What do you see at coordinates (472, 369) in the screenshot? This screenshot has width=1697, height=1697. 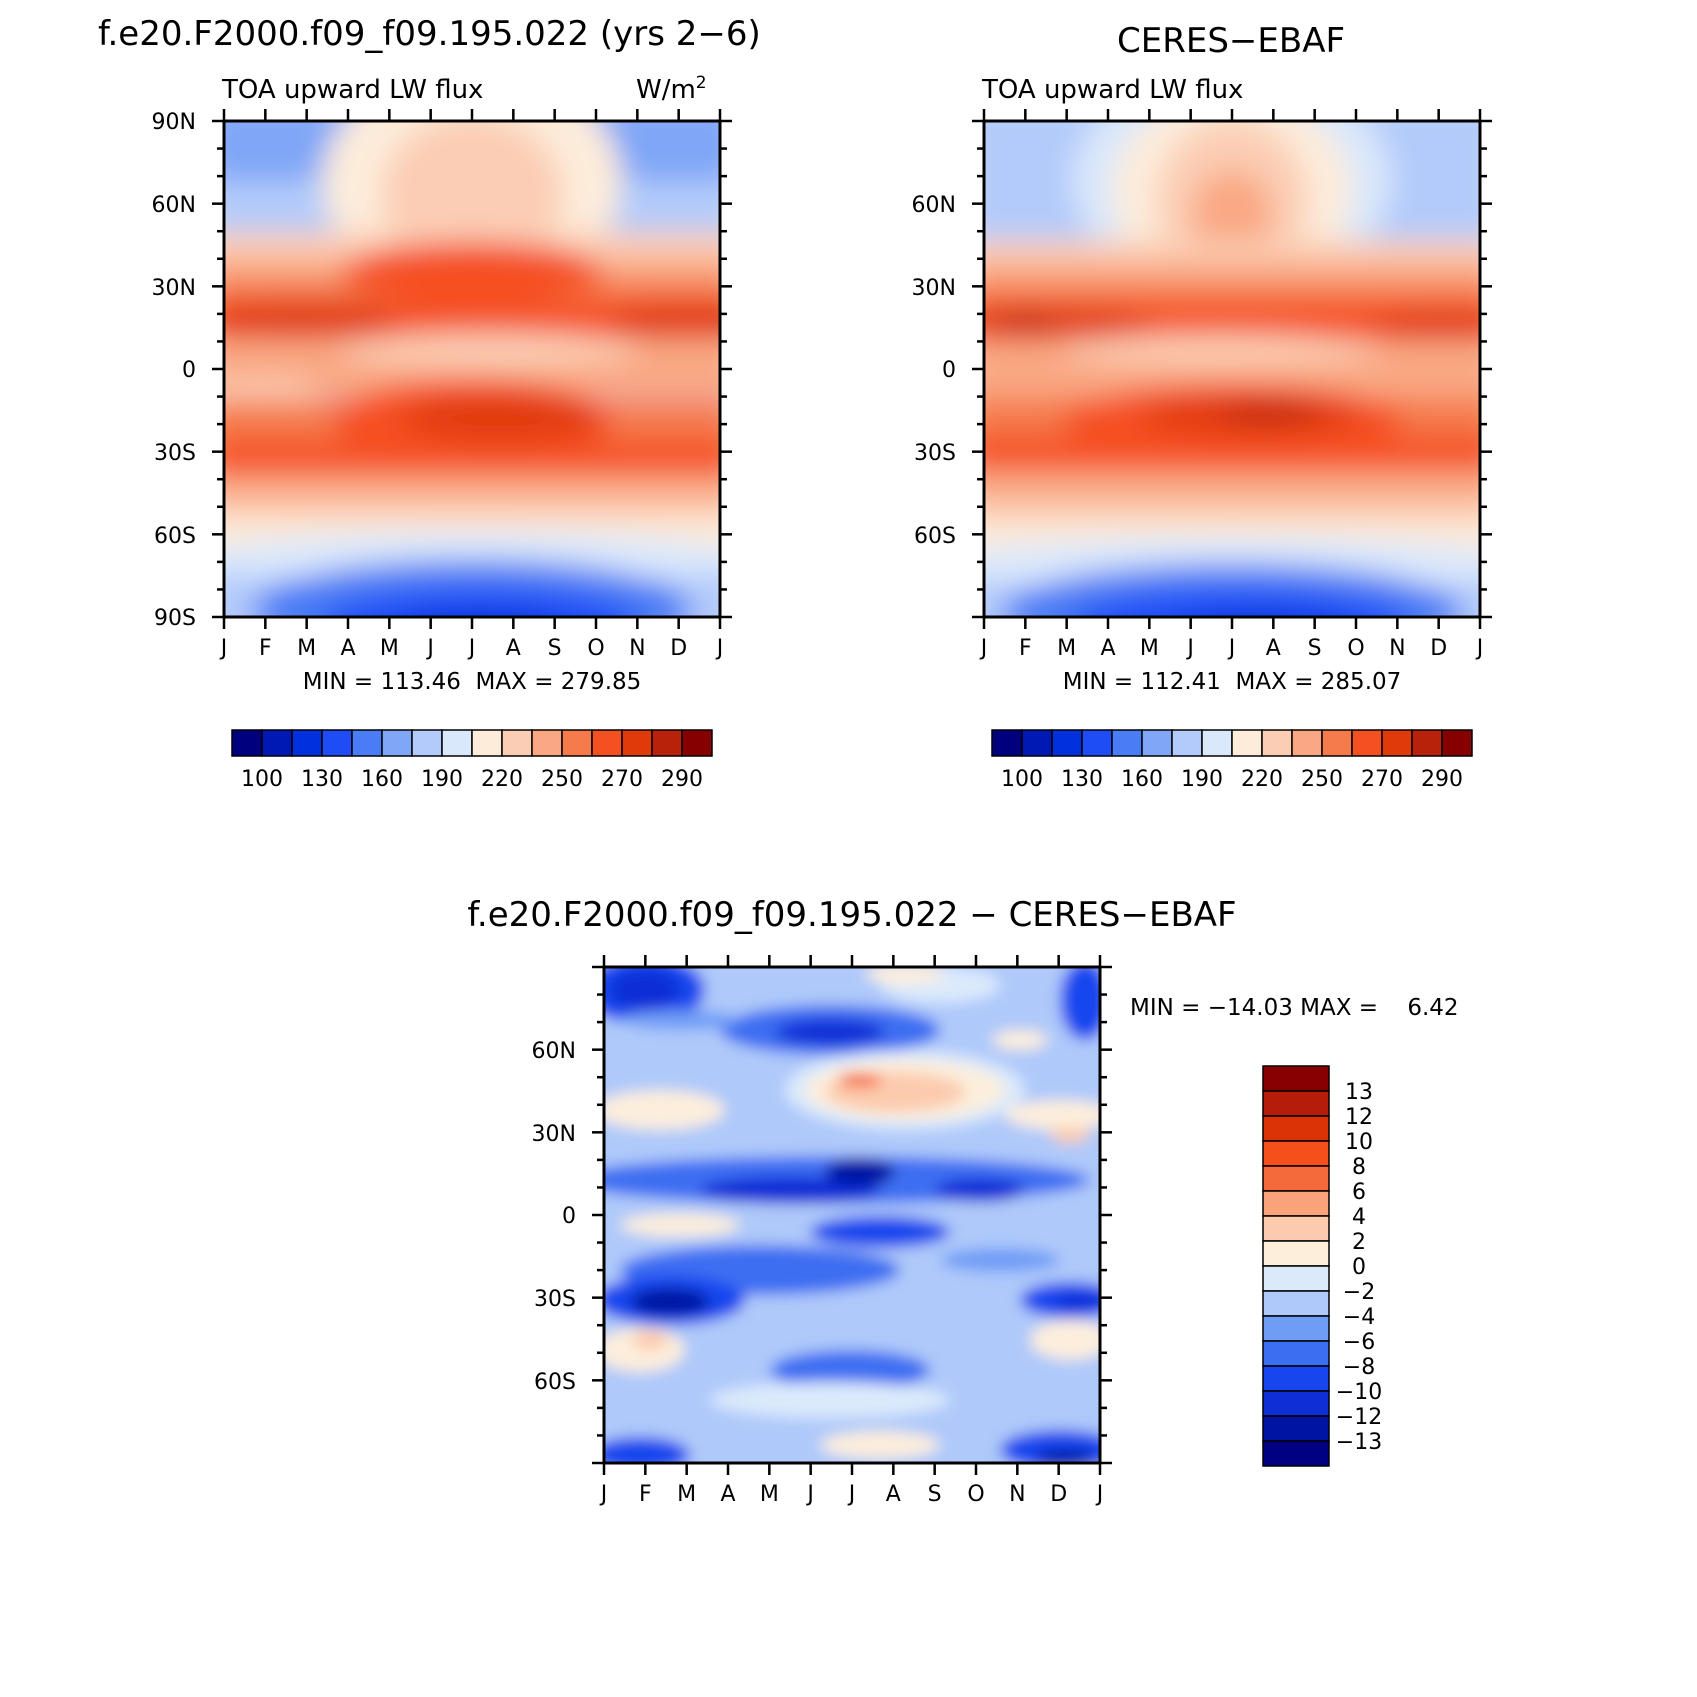 I see `panel-model-field` at bounding box center [472, 369].